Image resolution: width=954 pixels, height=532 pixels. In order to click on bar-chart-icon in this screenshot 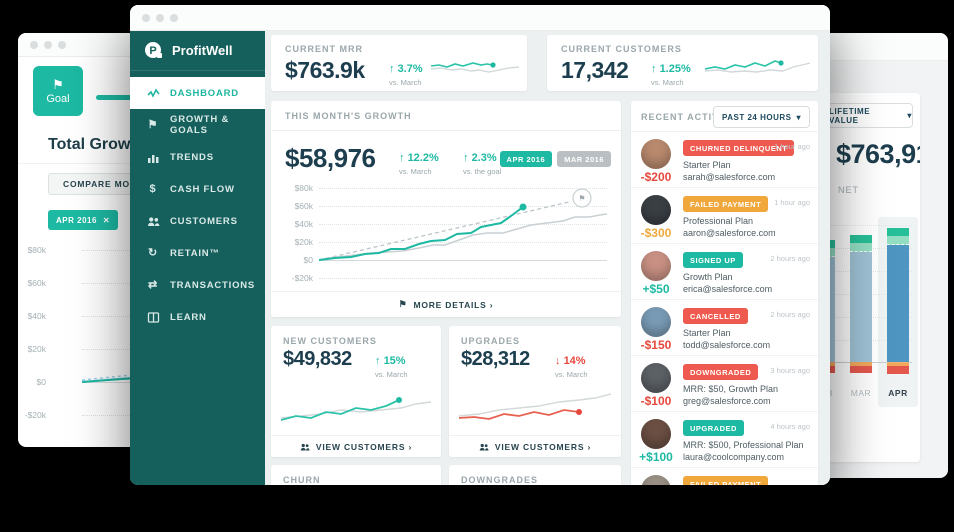, I will do `click(153, 157)`.